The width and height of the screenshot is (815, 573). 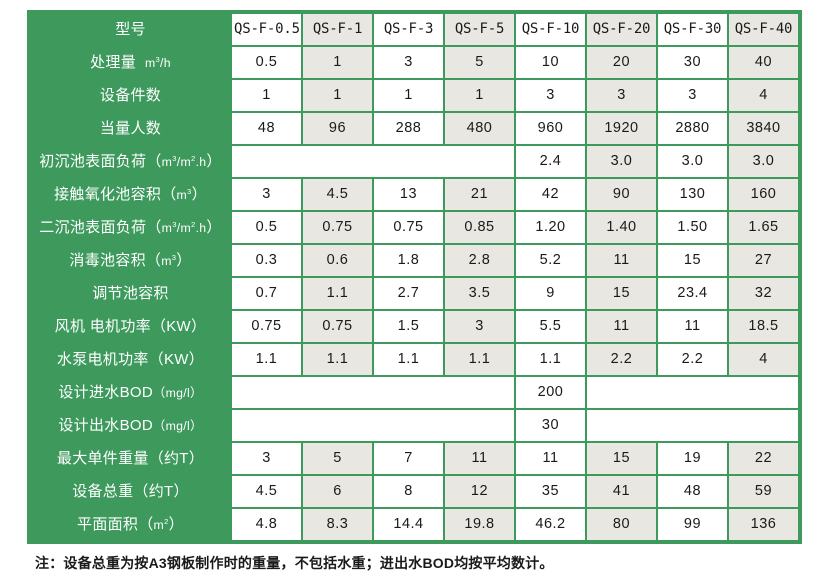 I want to click on table-row: 设备总重（约T） 4.5 6 8 12 35 41 48 59, so click(x=414, y=491).